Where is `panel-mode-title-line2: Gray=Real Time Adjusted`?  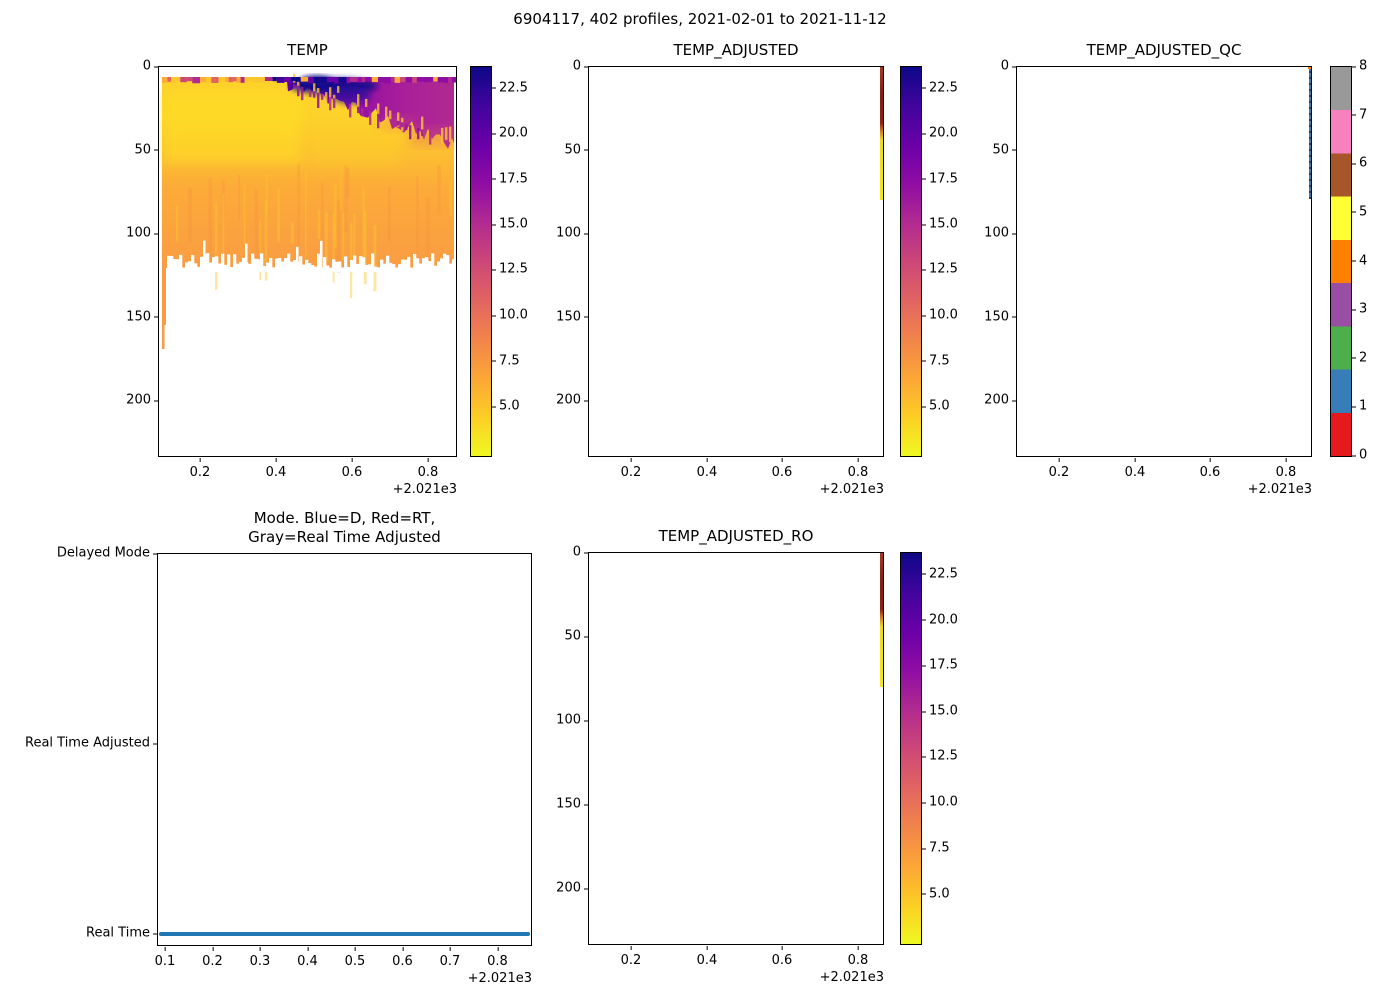
panel-mode-title-line2: Gray=Real Time Adjusted is located at coordinates (344, 537).